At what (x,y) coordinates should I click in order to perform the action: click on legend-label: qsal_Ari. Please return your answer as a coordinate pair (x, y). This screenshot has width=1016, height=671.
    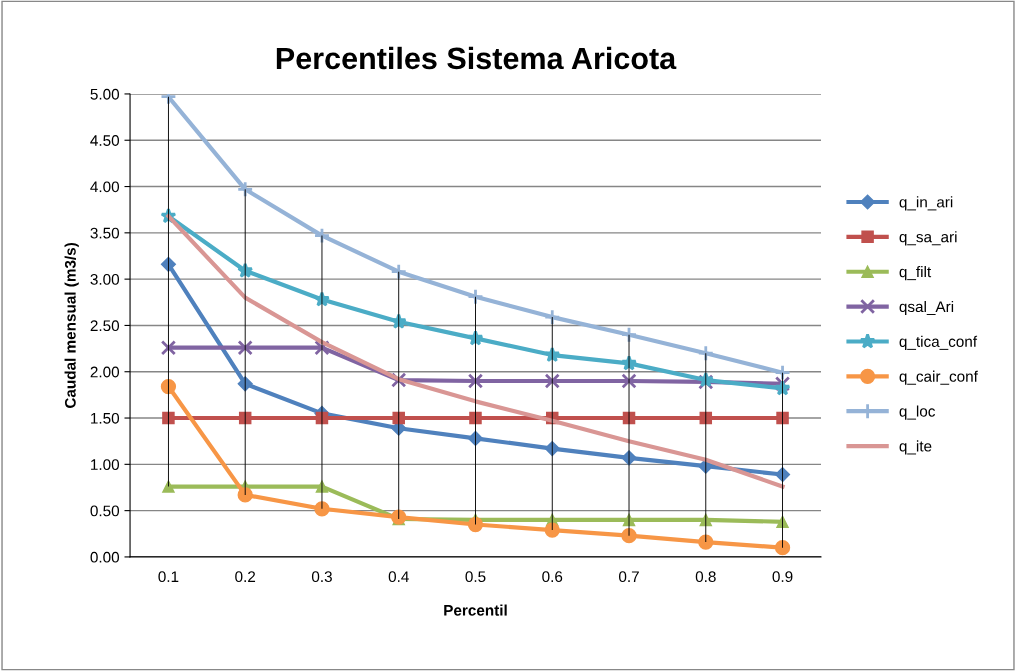
    Looking at the image, I should click on (926, 308).